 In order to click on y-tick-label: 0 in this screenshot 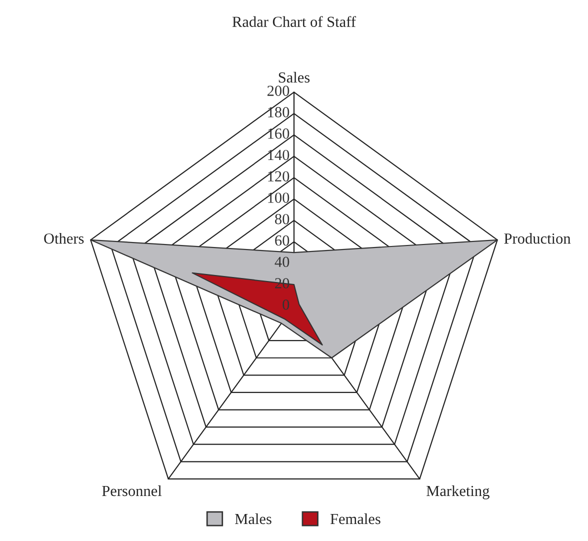, I will do `click(286, 304)`.